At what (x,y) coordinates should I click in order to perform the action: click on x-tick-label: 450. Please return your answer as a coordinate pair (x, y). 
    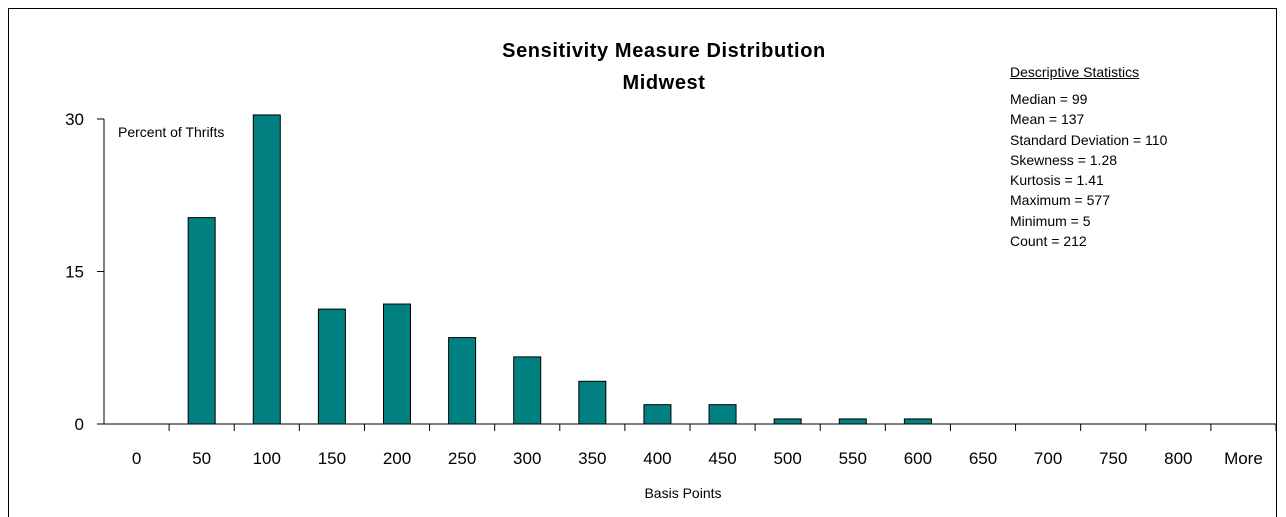
    Looking at the image, I should click on (722, 458).